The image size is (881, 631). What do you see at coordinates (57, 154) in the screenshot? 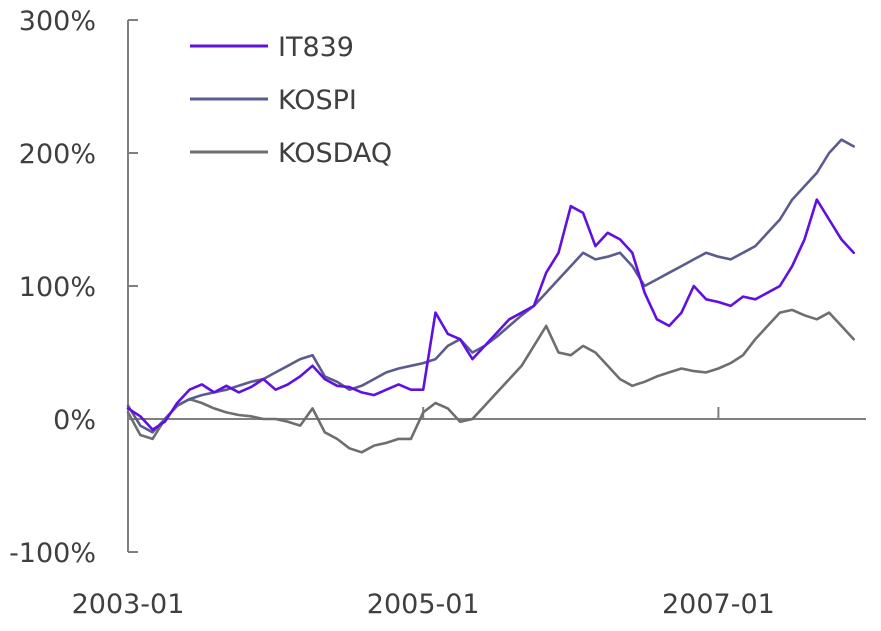
I see `y-tick-label: 200%` at bounding box center [57, 154].